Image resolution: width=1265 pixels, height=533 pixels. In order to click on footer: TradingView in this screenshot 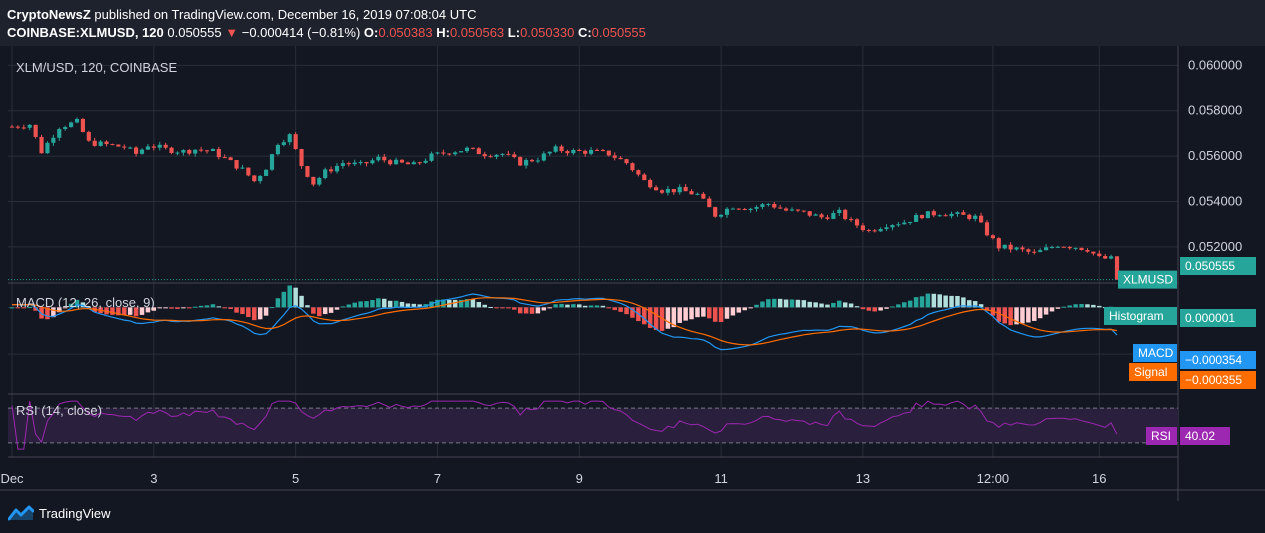, I will do `click(59, 513)`.